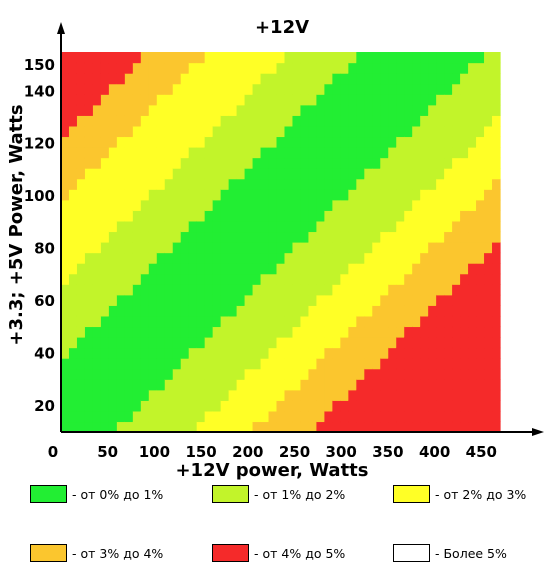  I want to click on legend-item-over-5: - Более 5%, so click(450, 553).